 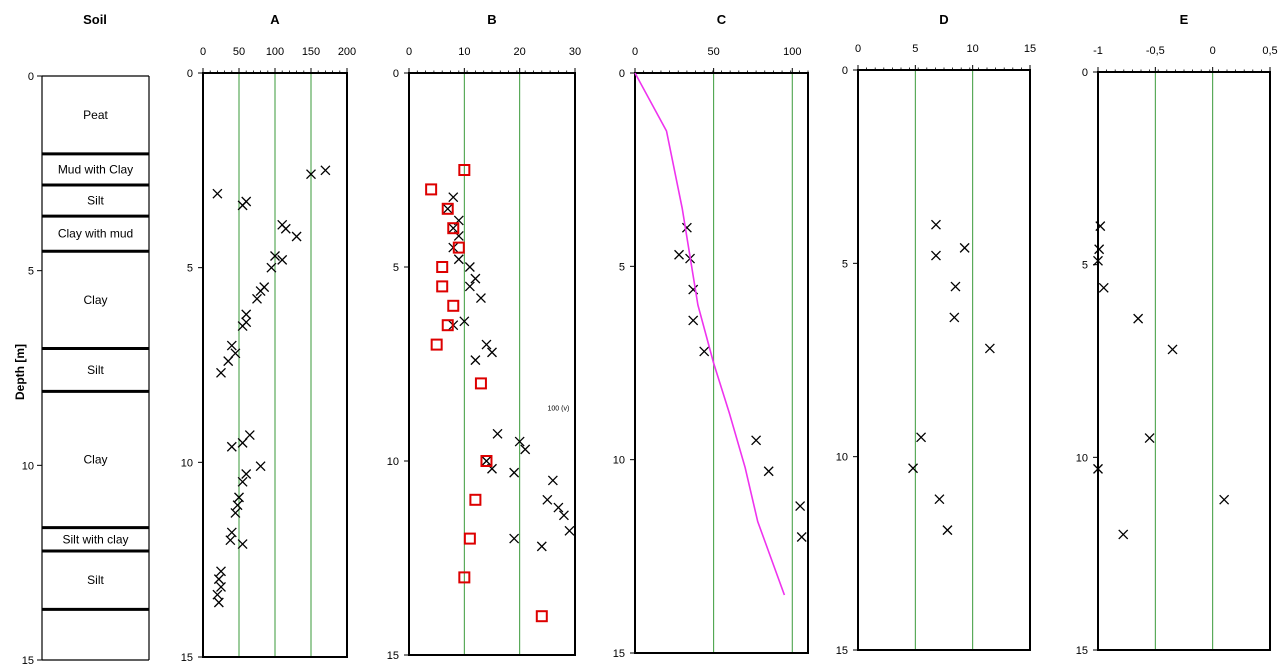 I want to click on x-tick-label: 15, so click(x=1030, y=49).